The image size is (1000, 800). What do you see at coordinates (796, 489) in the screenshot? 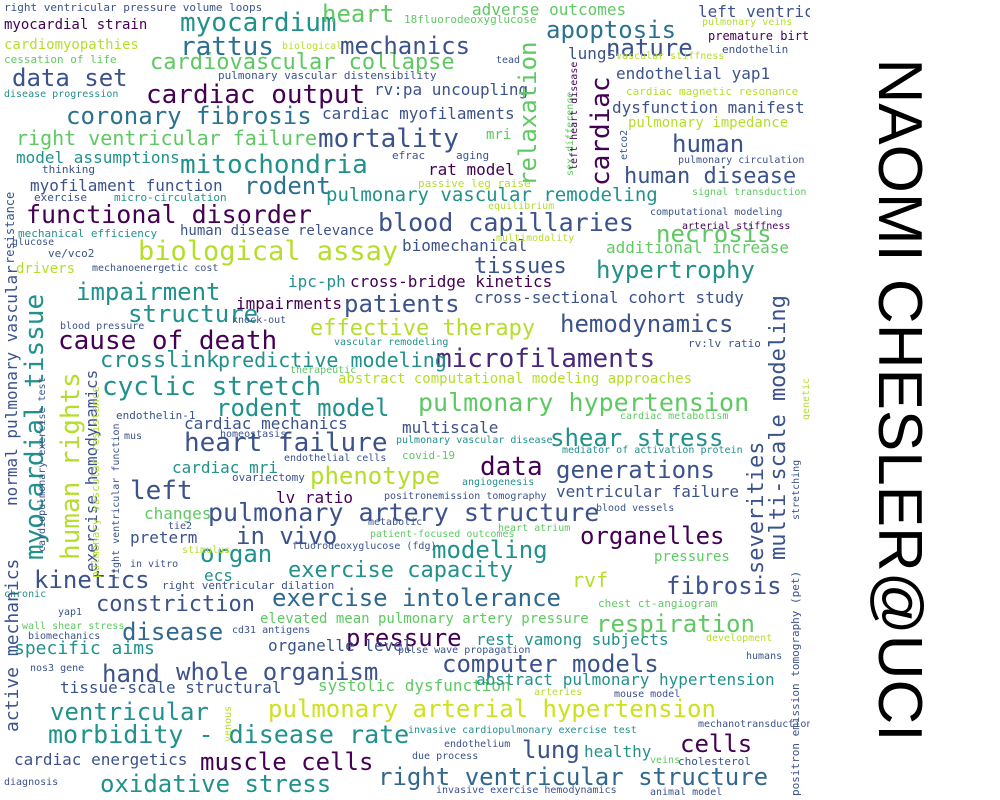
I see `vertical-word: stretching` at bounding box center [796, 489].